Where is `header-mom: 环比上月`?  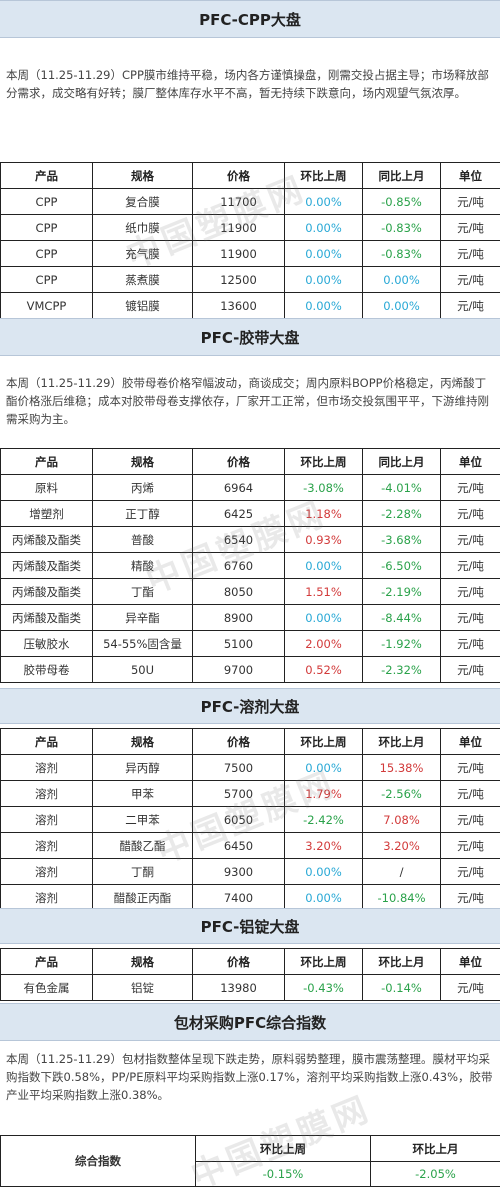
header-mom: 环比上月 is located at coordinates (401, 961).